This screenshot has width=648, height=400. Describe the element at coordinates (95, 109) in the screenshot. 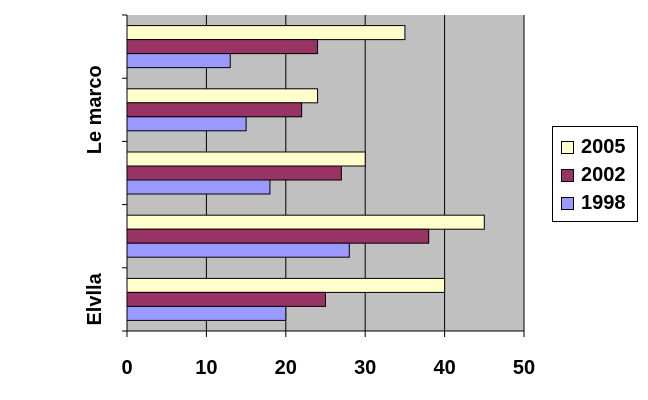

I see `category-label-4: Le marco` at that location.